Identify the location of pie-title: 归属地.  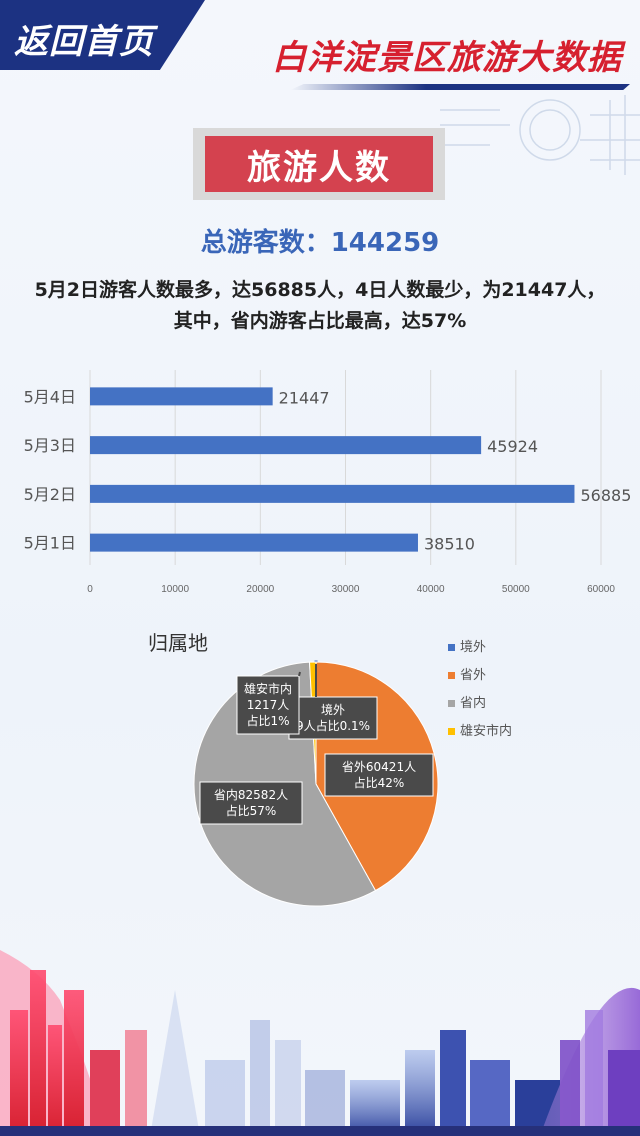
(178, 643).